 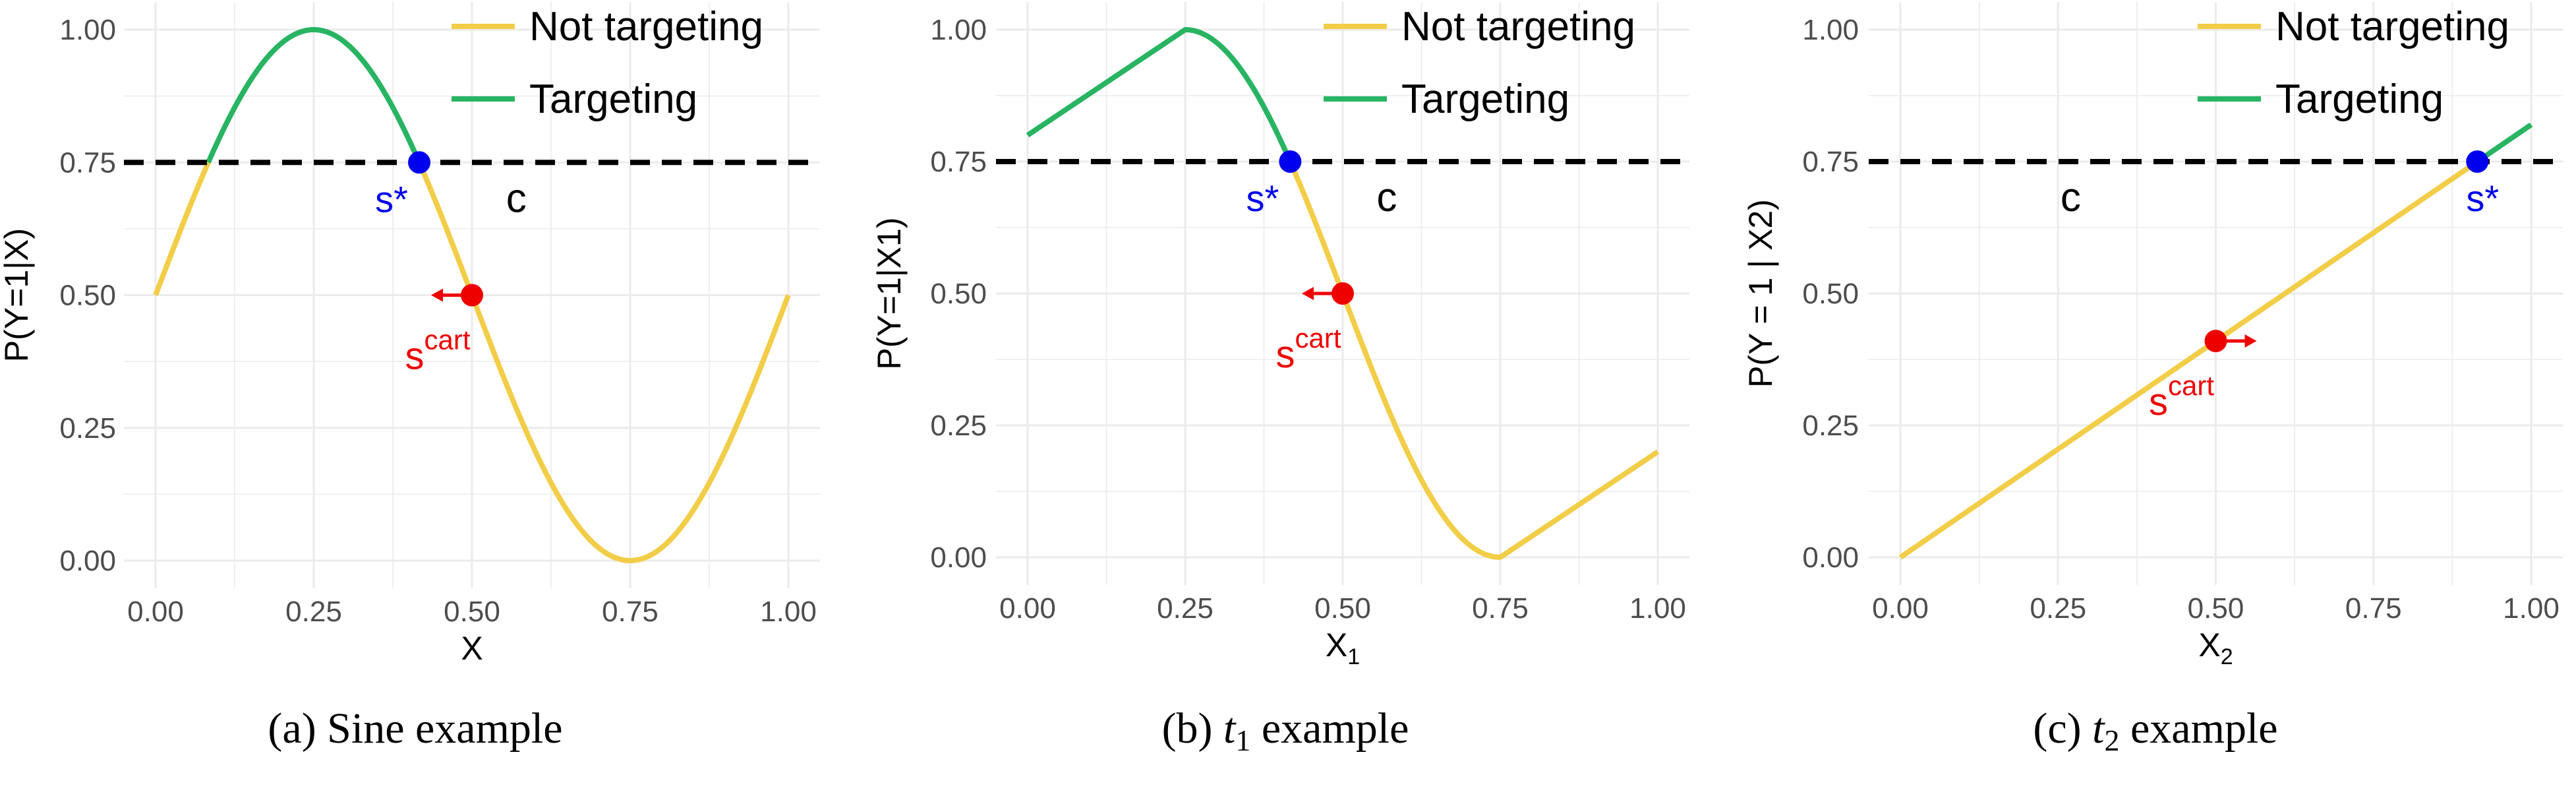 What do you see at coordinates (890, 293) in the screenshot?
I see `y-axis-title: P(Y=1|X1)` at bounding box center [890, 293].